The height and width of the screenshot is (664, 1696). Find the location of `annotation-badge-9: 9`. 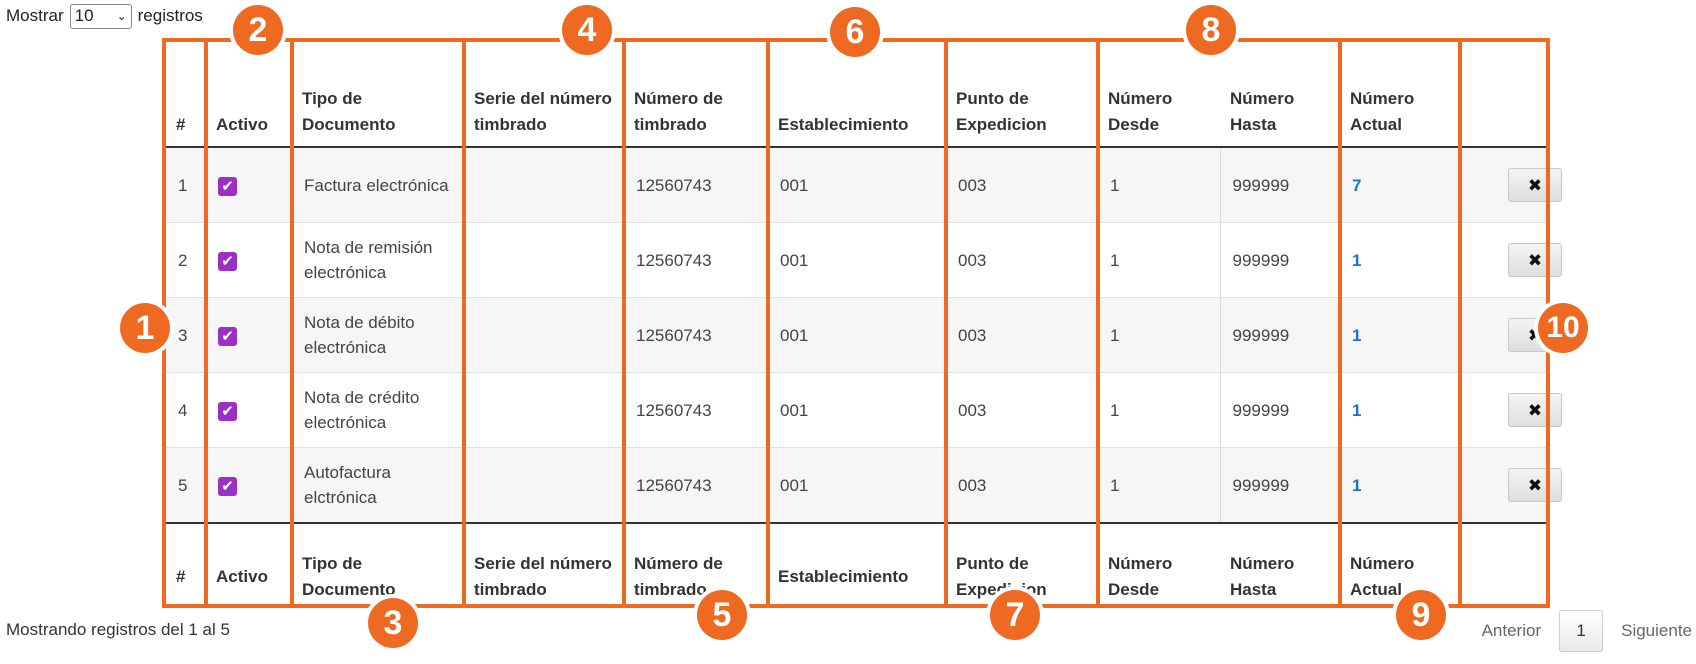

annotation-badge-9: 9 is located at coordinates (1421, 615).